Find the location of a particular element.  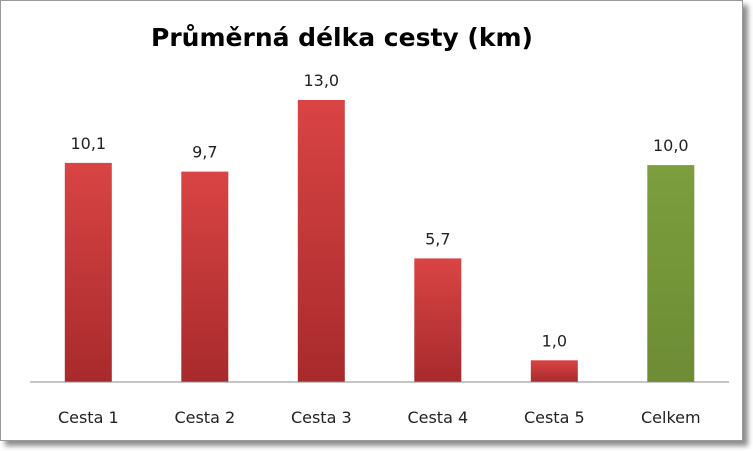

value-label-1: 9,7 is located at coordinates (204, 152).